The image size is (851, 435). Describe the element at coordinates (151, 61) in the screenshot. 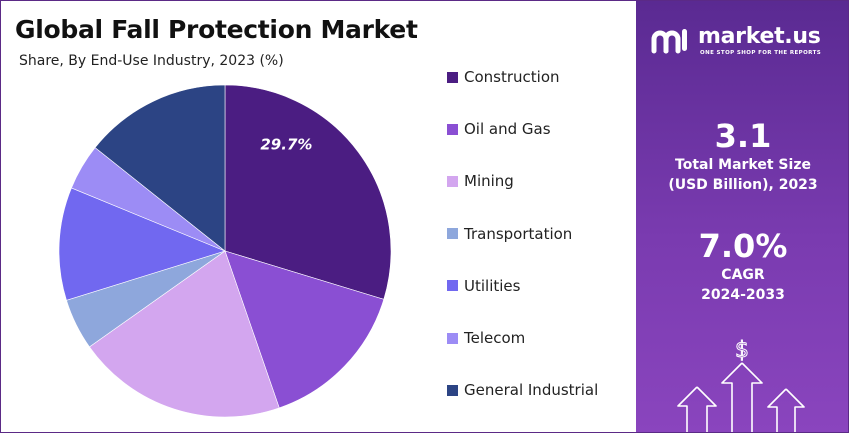

I see `chart-subtitle: Share, By End-Use Industry, 2023 (%)` at that location.